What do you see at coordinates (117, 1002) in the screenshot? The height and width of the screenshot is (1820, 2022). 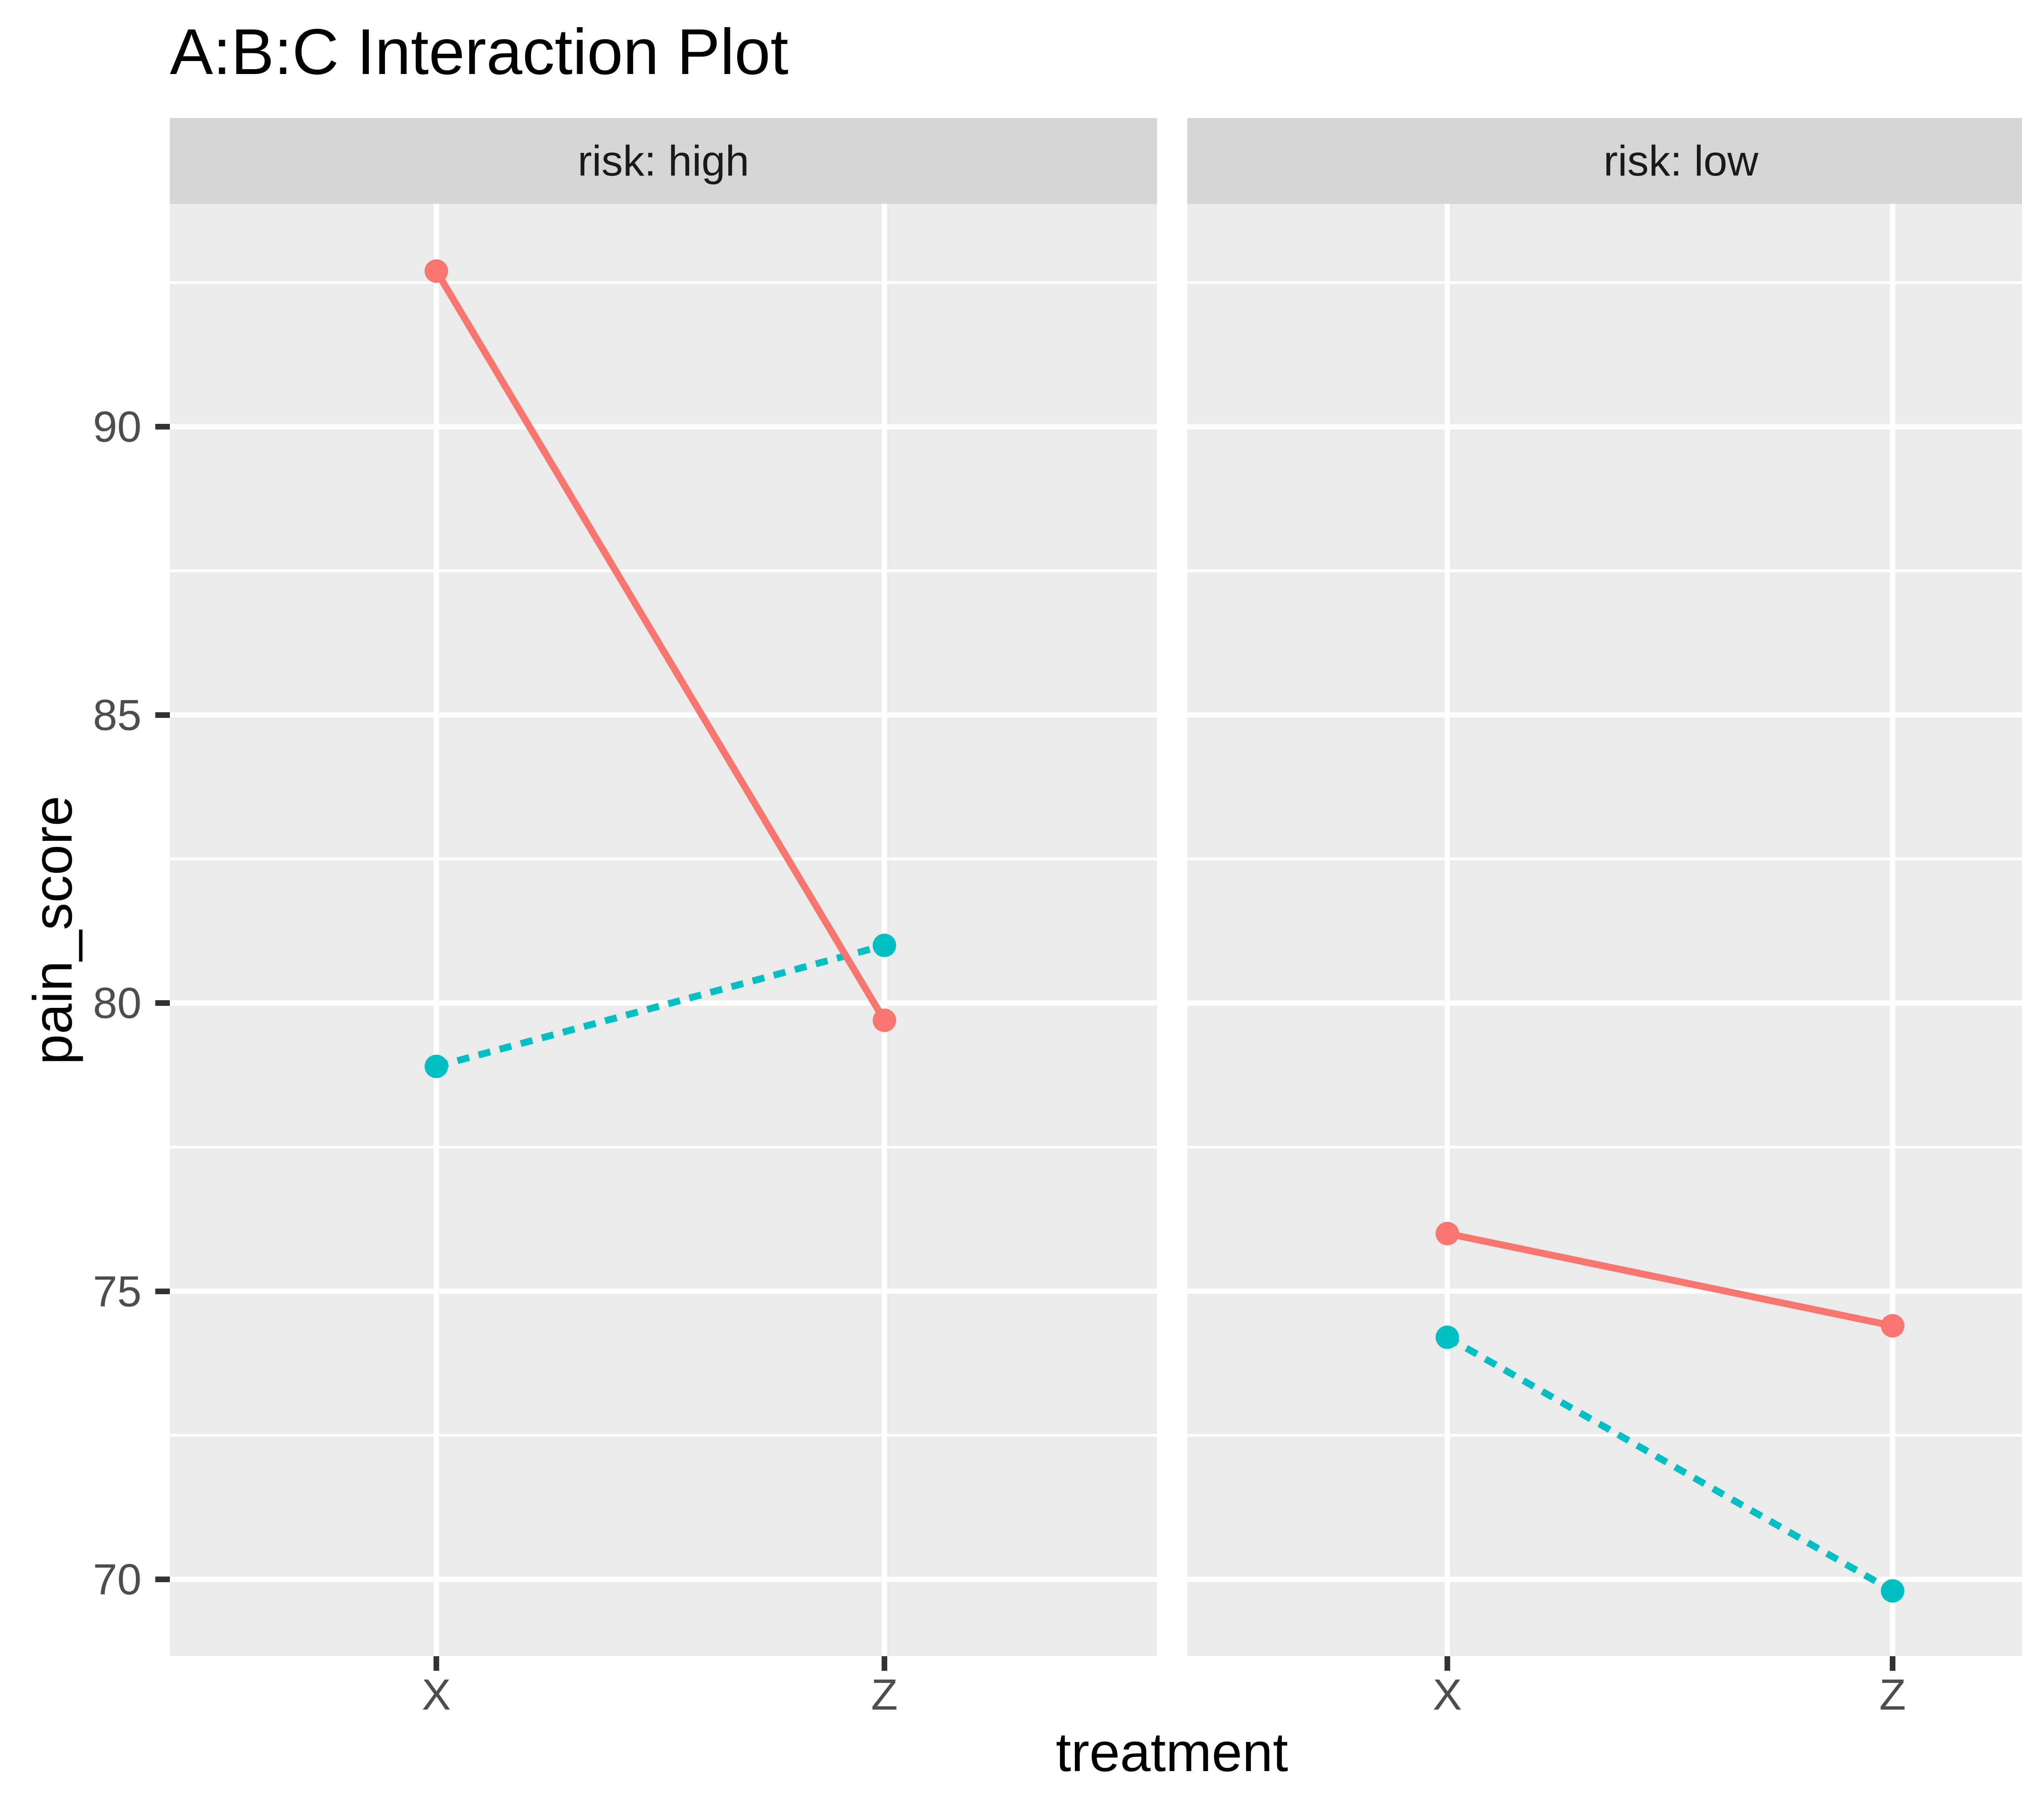 I see `y-tick-label-80: 80` at bounding box center [117, 1002].